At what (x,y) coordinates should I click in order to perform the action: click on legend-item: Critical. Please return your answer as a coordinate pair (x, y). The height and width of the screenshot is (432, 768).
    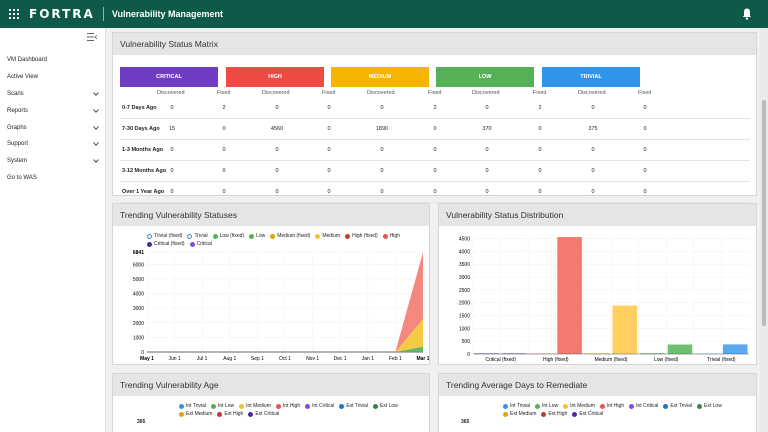
    Looking at the image, I should click on (200, 244).